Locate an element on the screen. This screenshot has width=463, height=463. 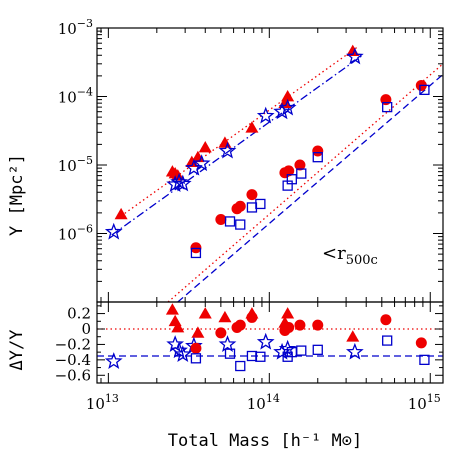
bottom-plot-area is located at coordinates (270, 337).